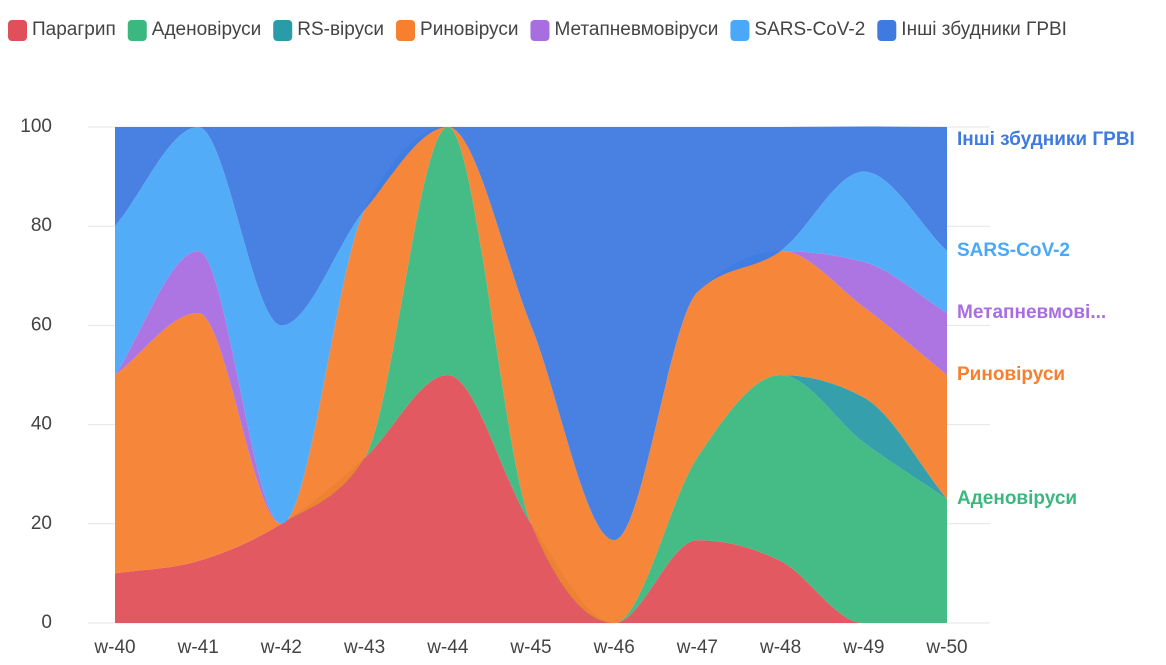 Image resolution: width=1166 pixels, height=665 pixels. What do you see at coordinates (74, 29) in the screenshot?
I see `legend-label: Парагрип` at bounding box center [74, 29].